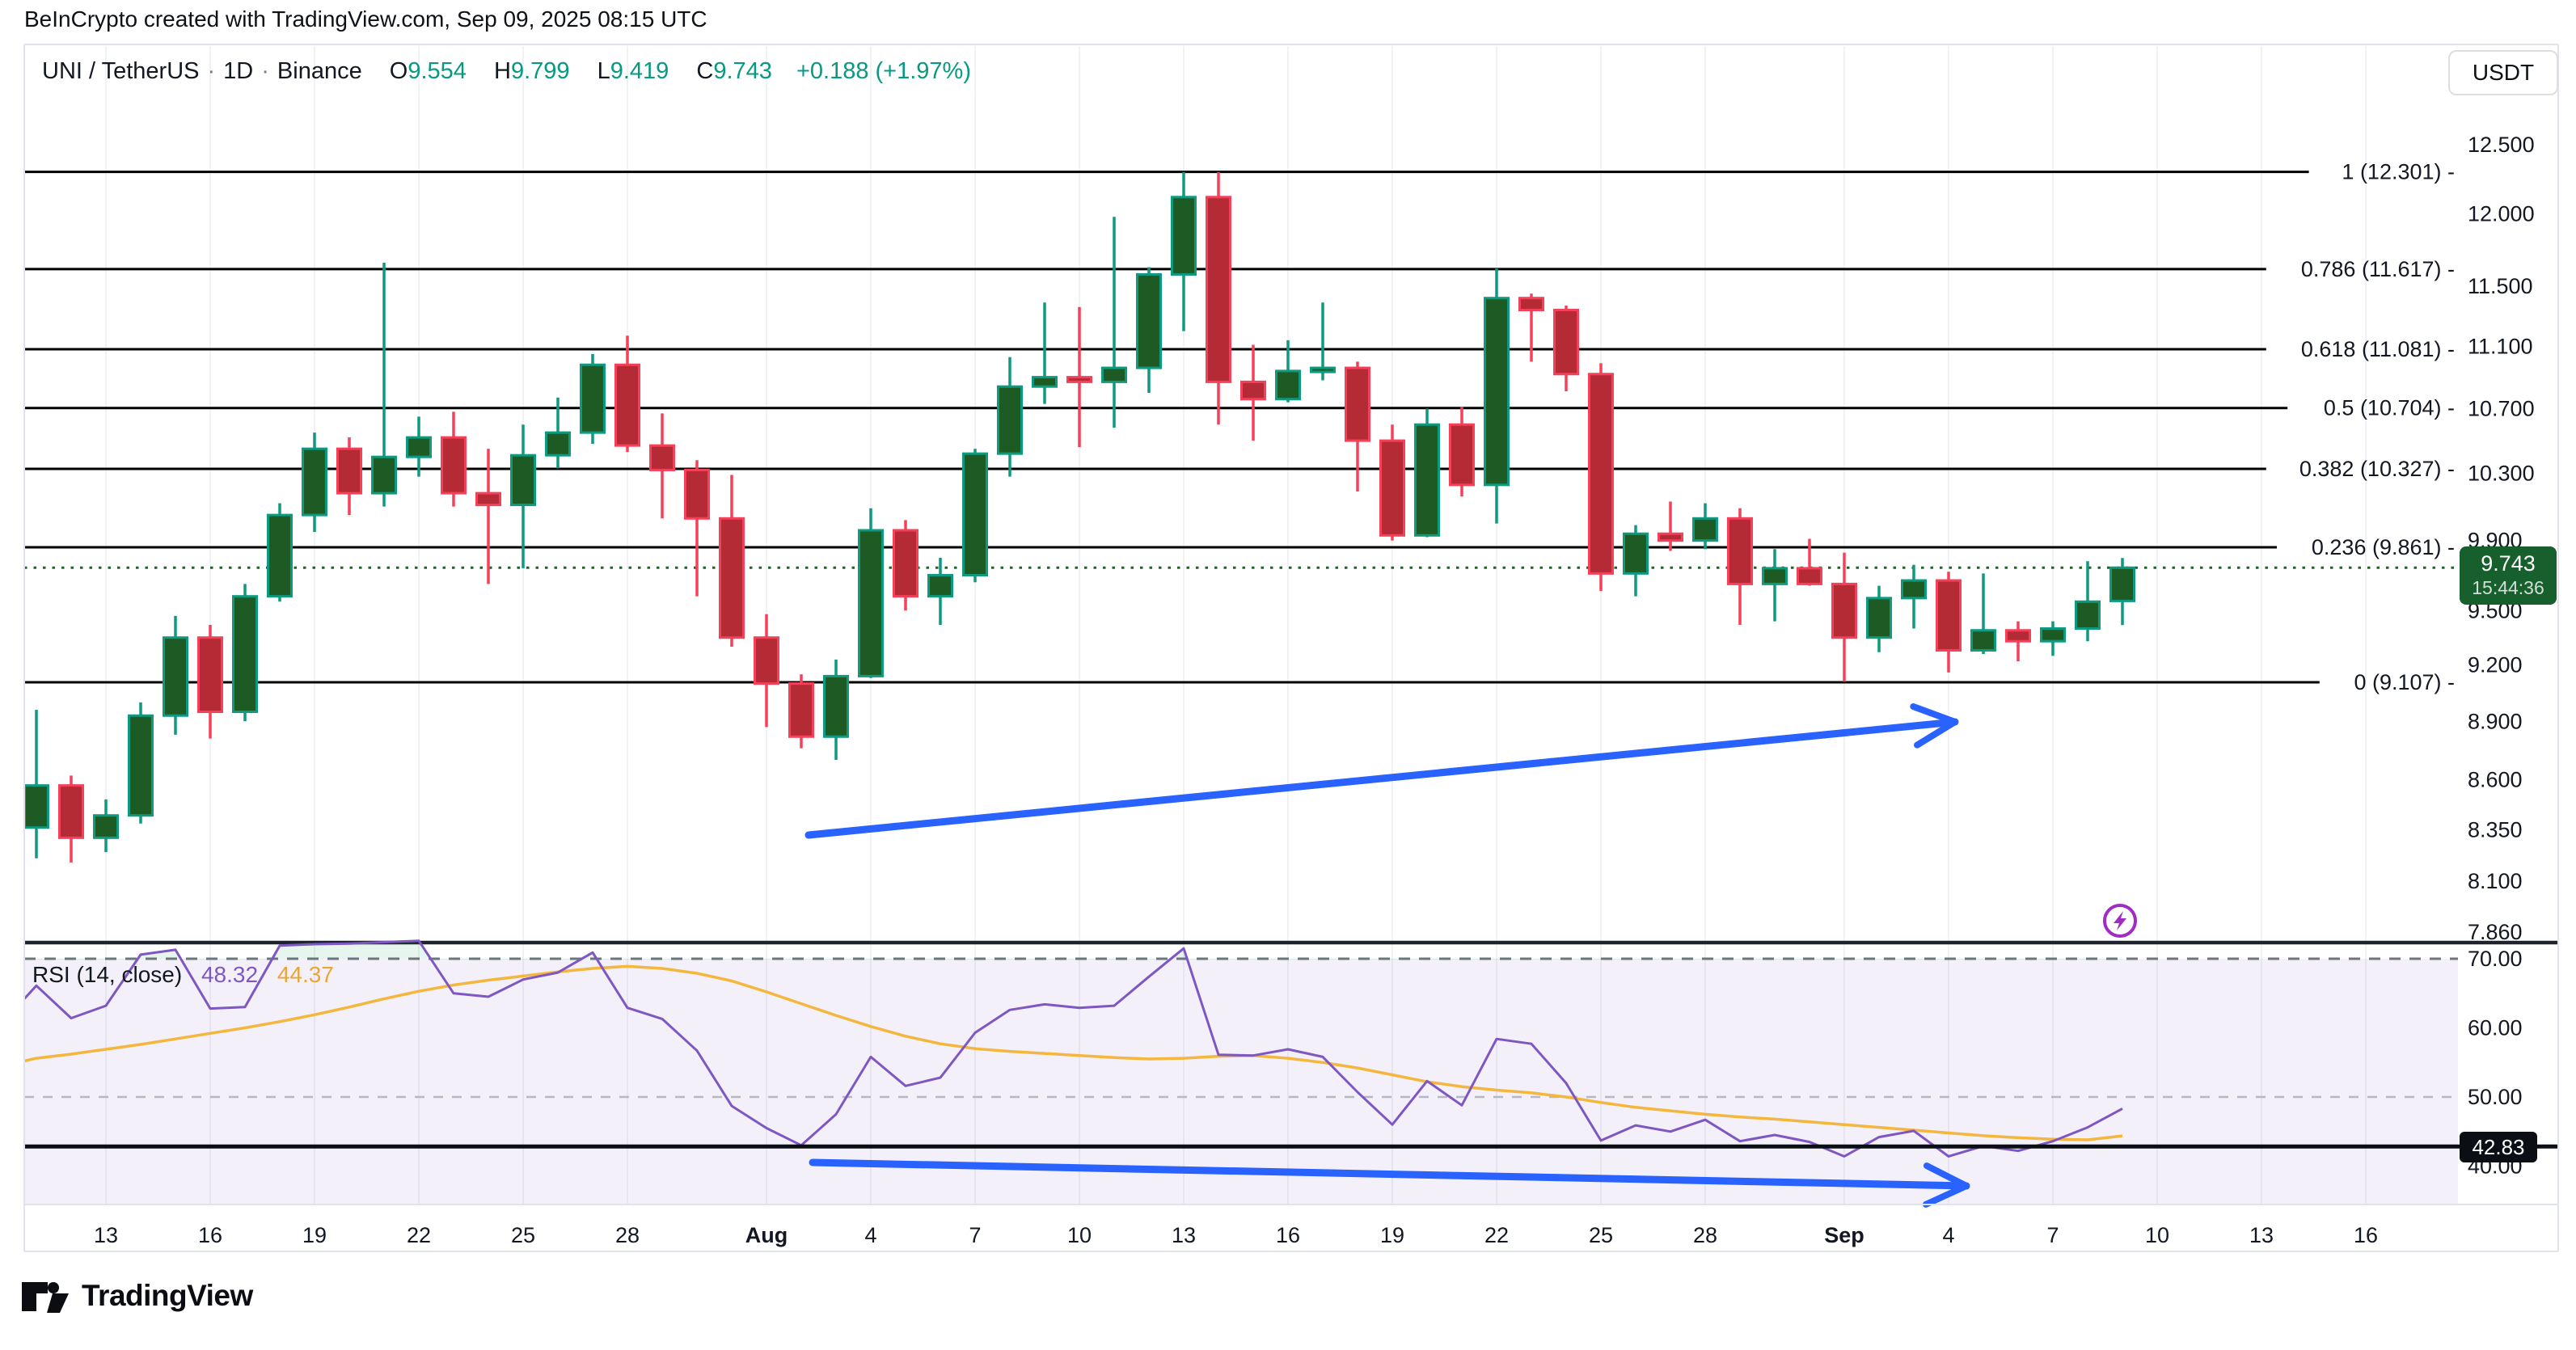 This screenshot has height=1350, width=2576. I want to click on low-label: L, so click(603, 71).